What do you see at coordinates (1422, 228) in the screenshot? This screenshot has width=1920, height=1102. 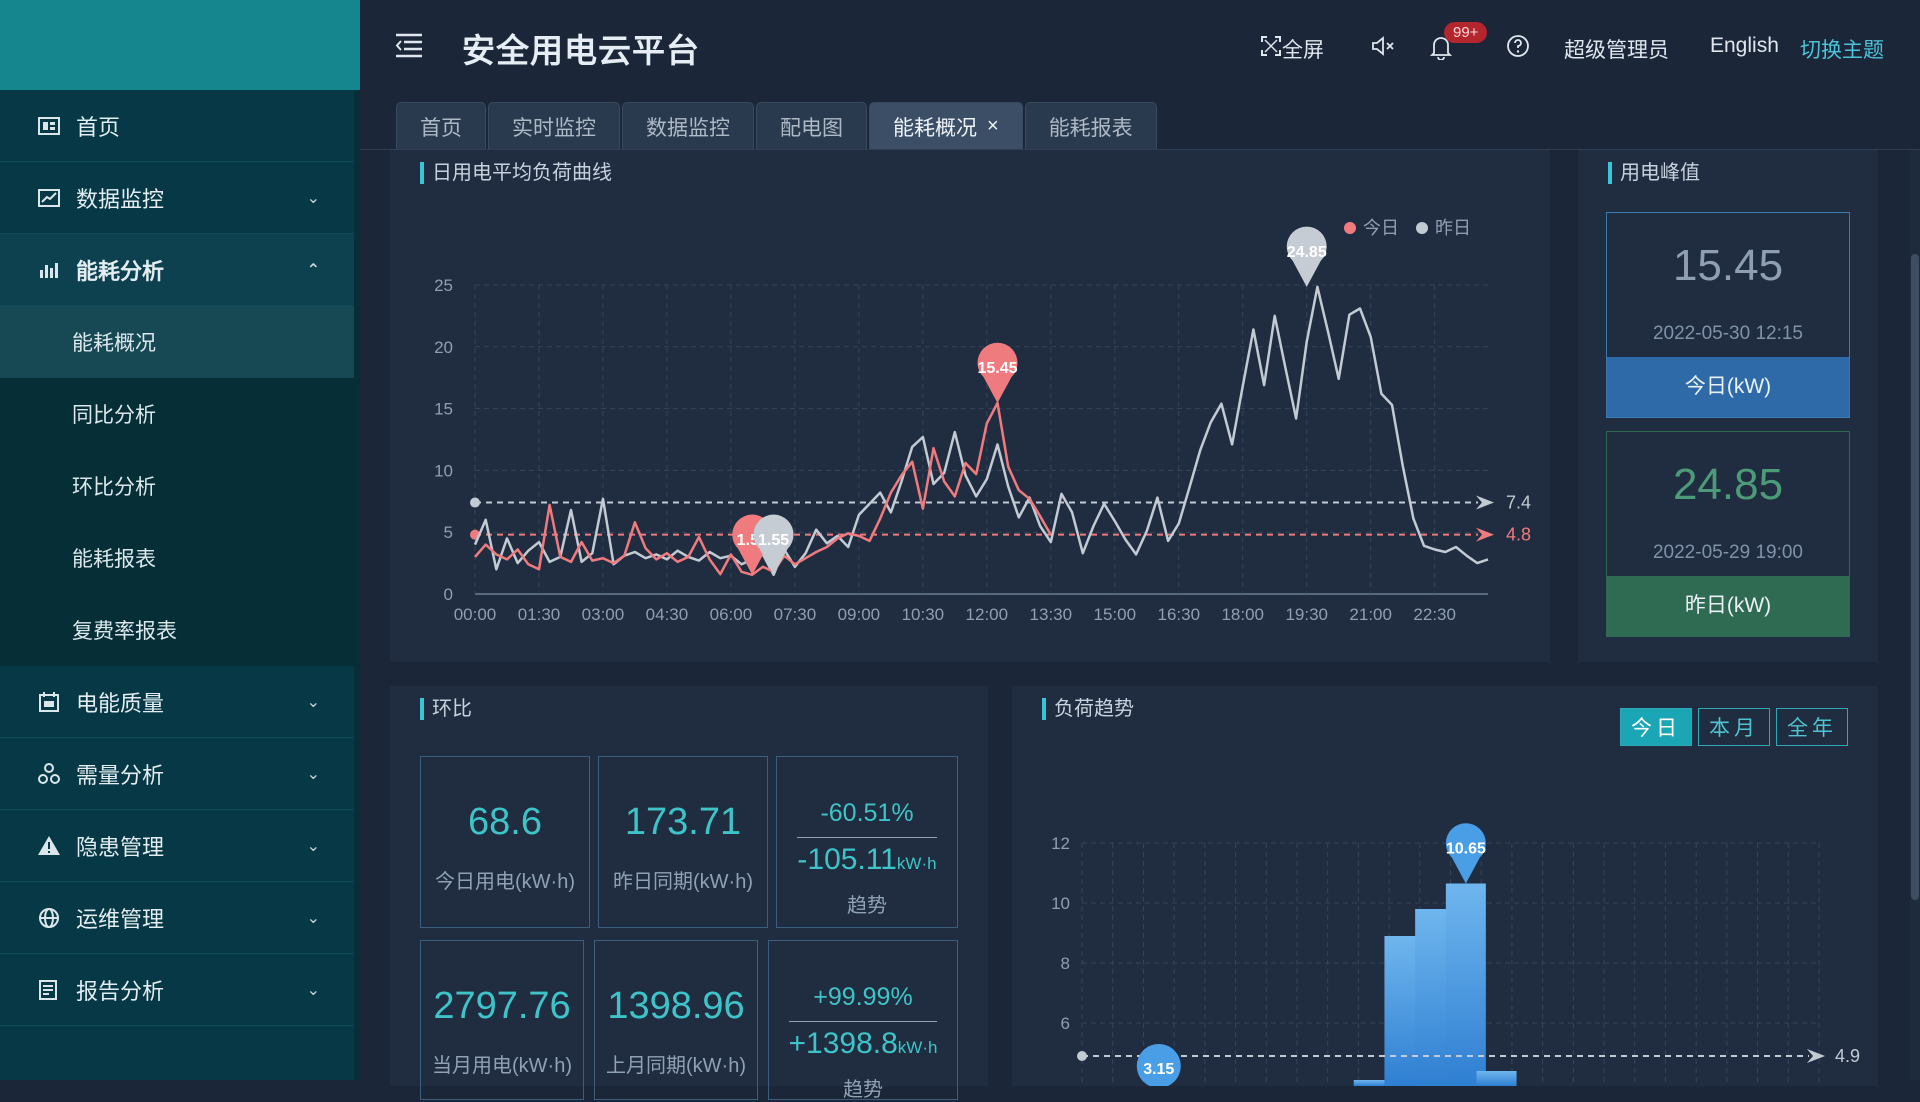 I see `legend-marker-yesterday` at bounding box center [1422, 228].